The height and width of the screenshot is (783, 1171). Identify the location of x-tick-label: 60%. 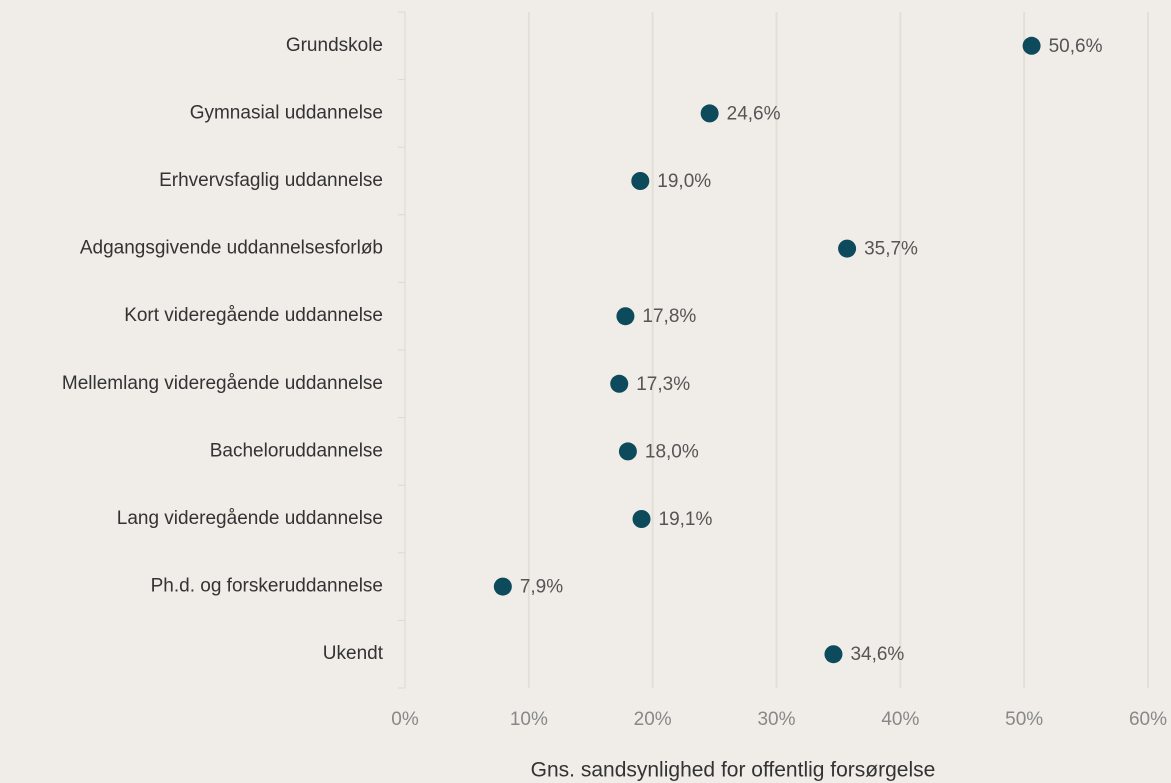
(1148, 719).